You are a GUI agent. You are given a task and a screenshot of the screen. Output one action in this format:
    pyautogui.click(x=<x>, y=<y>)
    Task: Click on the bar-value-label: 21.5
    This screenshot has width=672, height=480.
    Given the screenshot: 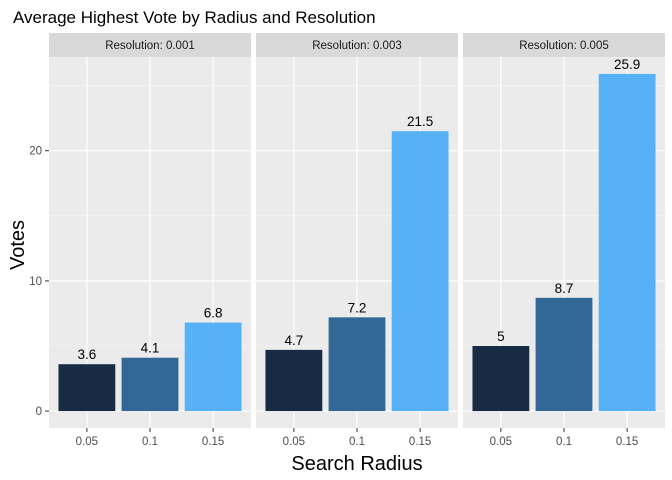 What is the action you would take?
    pyautogui.click(x=420, y=121)
    